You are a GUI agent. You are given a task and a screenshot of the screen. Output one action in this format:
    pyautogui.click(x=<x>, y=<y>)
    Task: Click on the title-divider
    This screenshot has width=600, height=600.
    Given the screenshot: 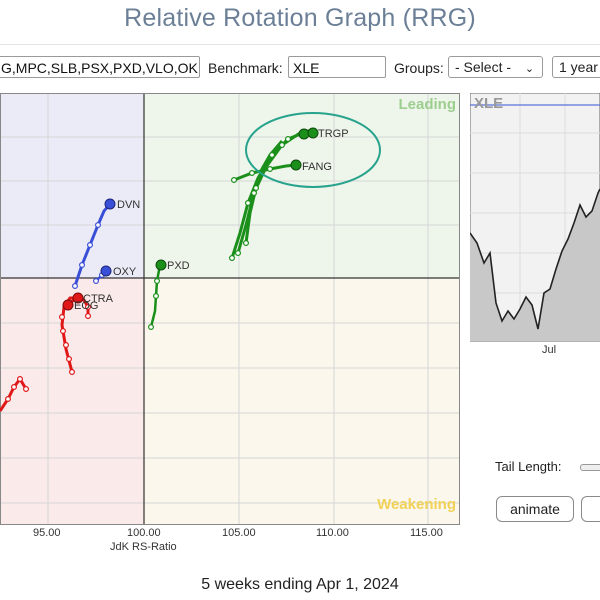 What is the action you would take?
    pyautogui.click(x=300, y=44)
    